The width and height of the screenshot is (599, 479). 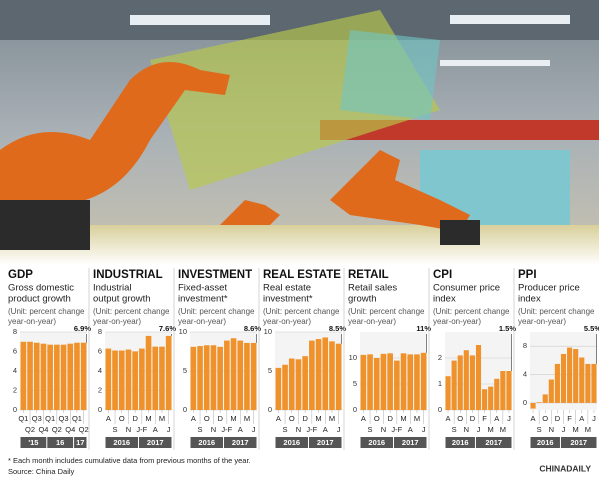 I want to click on x-tick-label: Q1, so click(x=50, y=418).